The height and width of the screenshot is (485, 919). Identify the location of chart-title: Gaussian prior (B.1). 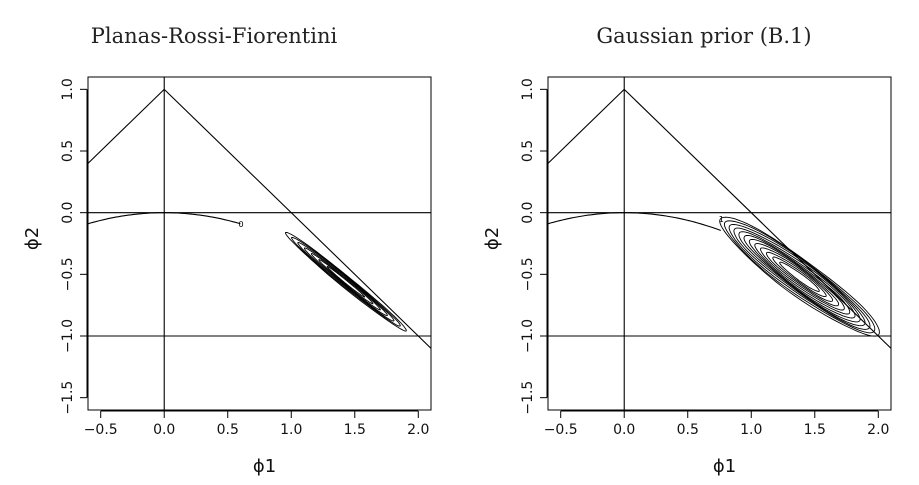
(703, 36).